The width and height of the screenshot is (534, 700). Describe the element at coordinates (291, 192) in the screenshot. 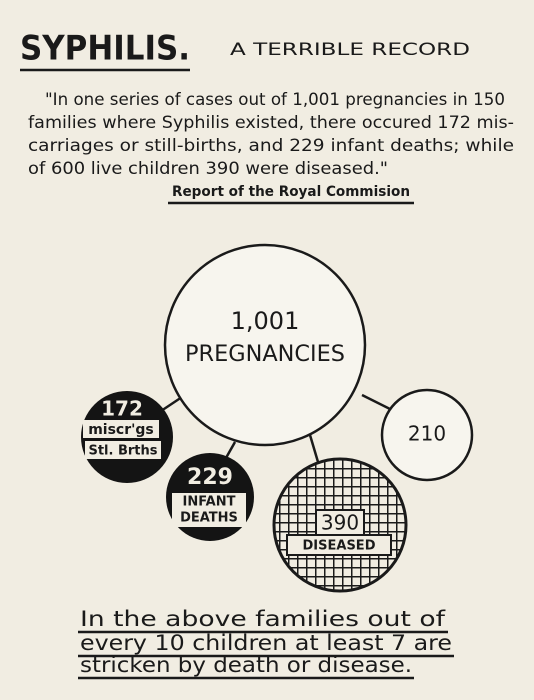

I see `quote-source: Report of the Royal Commision` at that location.